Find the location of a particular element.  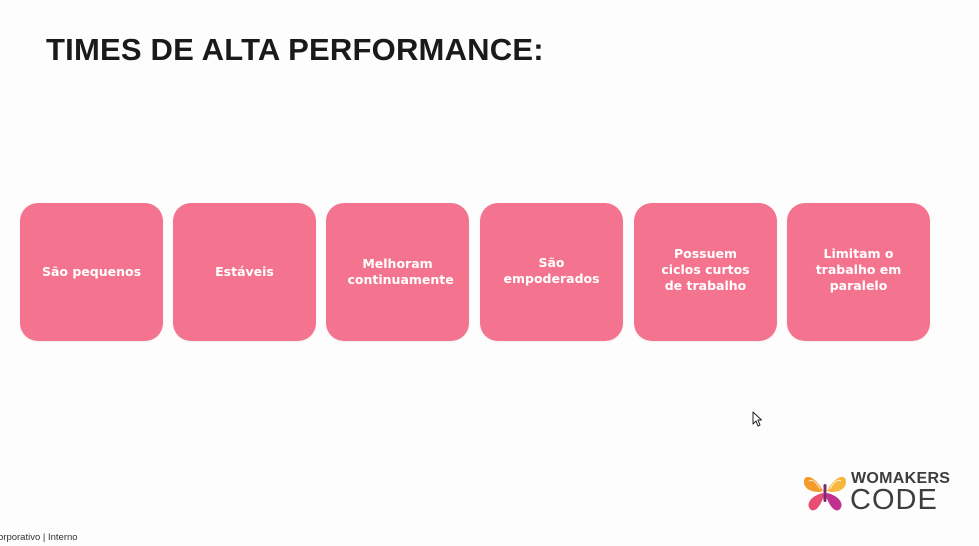

womakers-code-logo: WOMAKERS CODE is located at coordinates (875, 492).